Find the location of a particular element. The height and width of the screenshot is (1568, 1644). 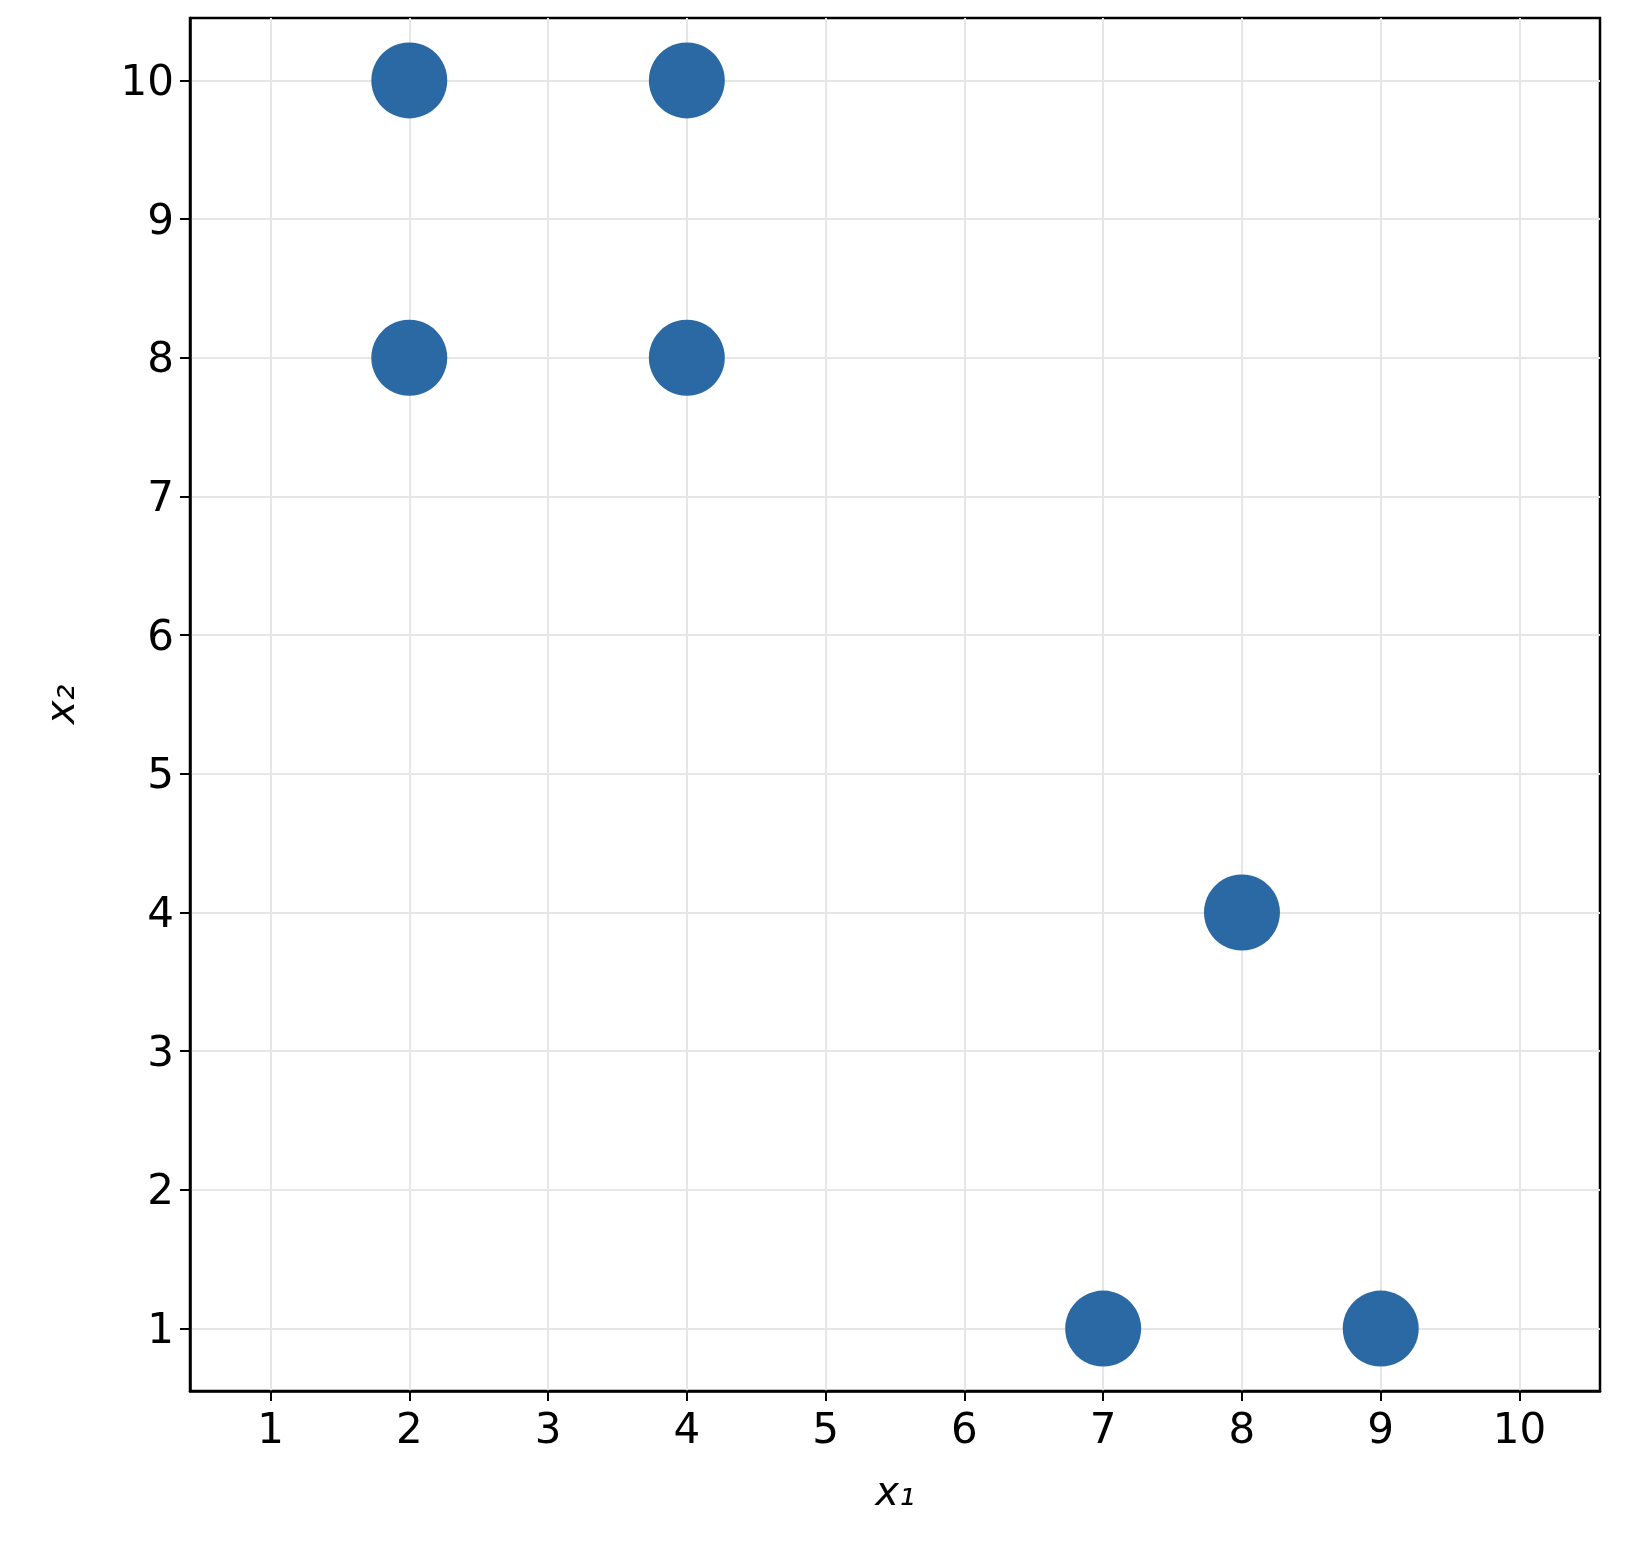

x-tick-label: 9 is located at coordinates (1381, 1428).